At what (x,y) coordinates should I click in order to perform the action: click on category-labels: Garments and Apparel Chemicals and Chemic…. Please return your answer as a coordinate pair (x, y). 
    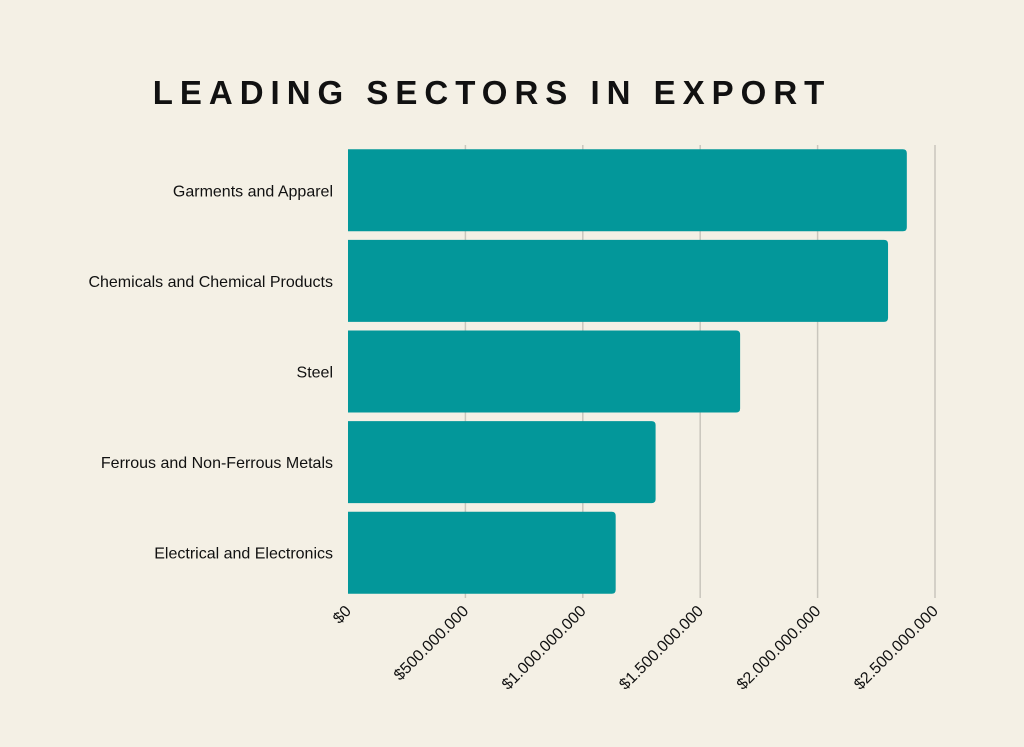
    Looking at the image, I should click on (210, 372).